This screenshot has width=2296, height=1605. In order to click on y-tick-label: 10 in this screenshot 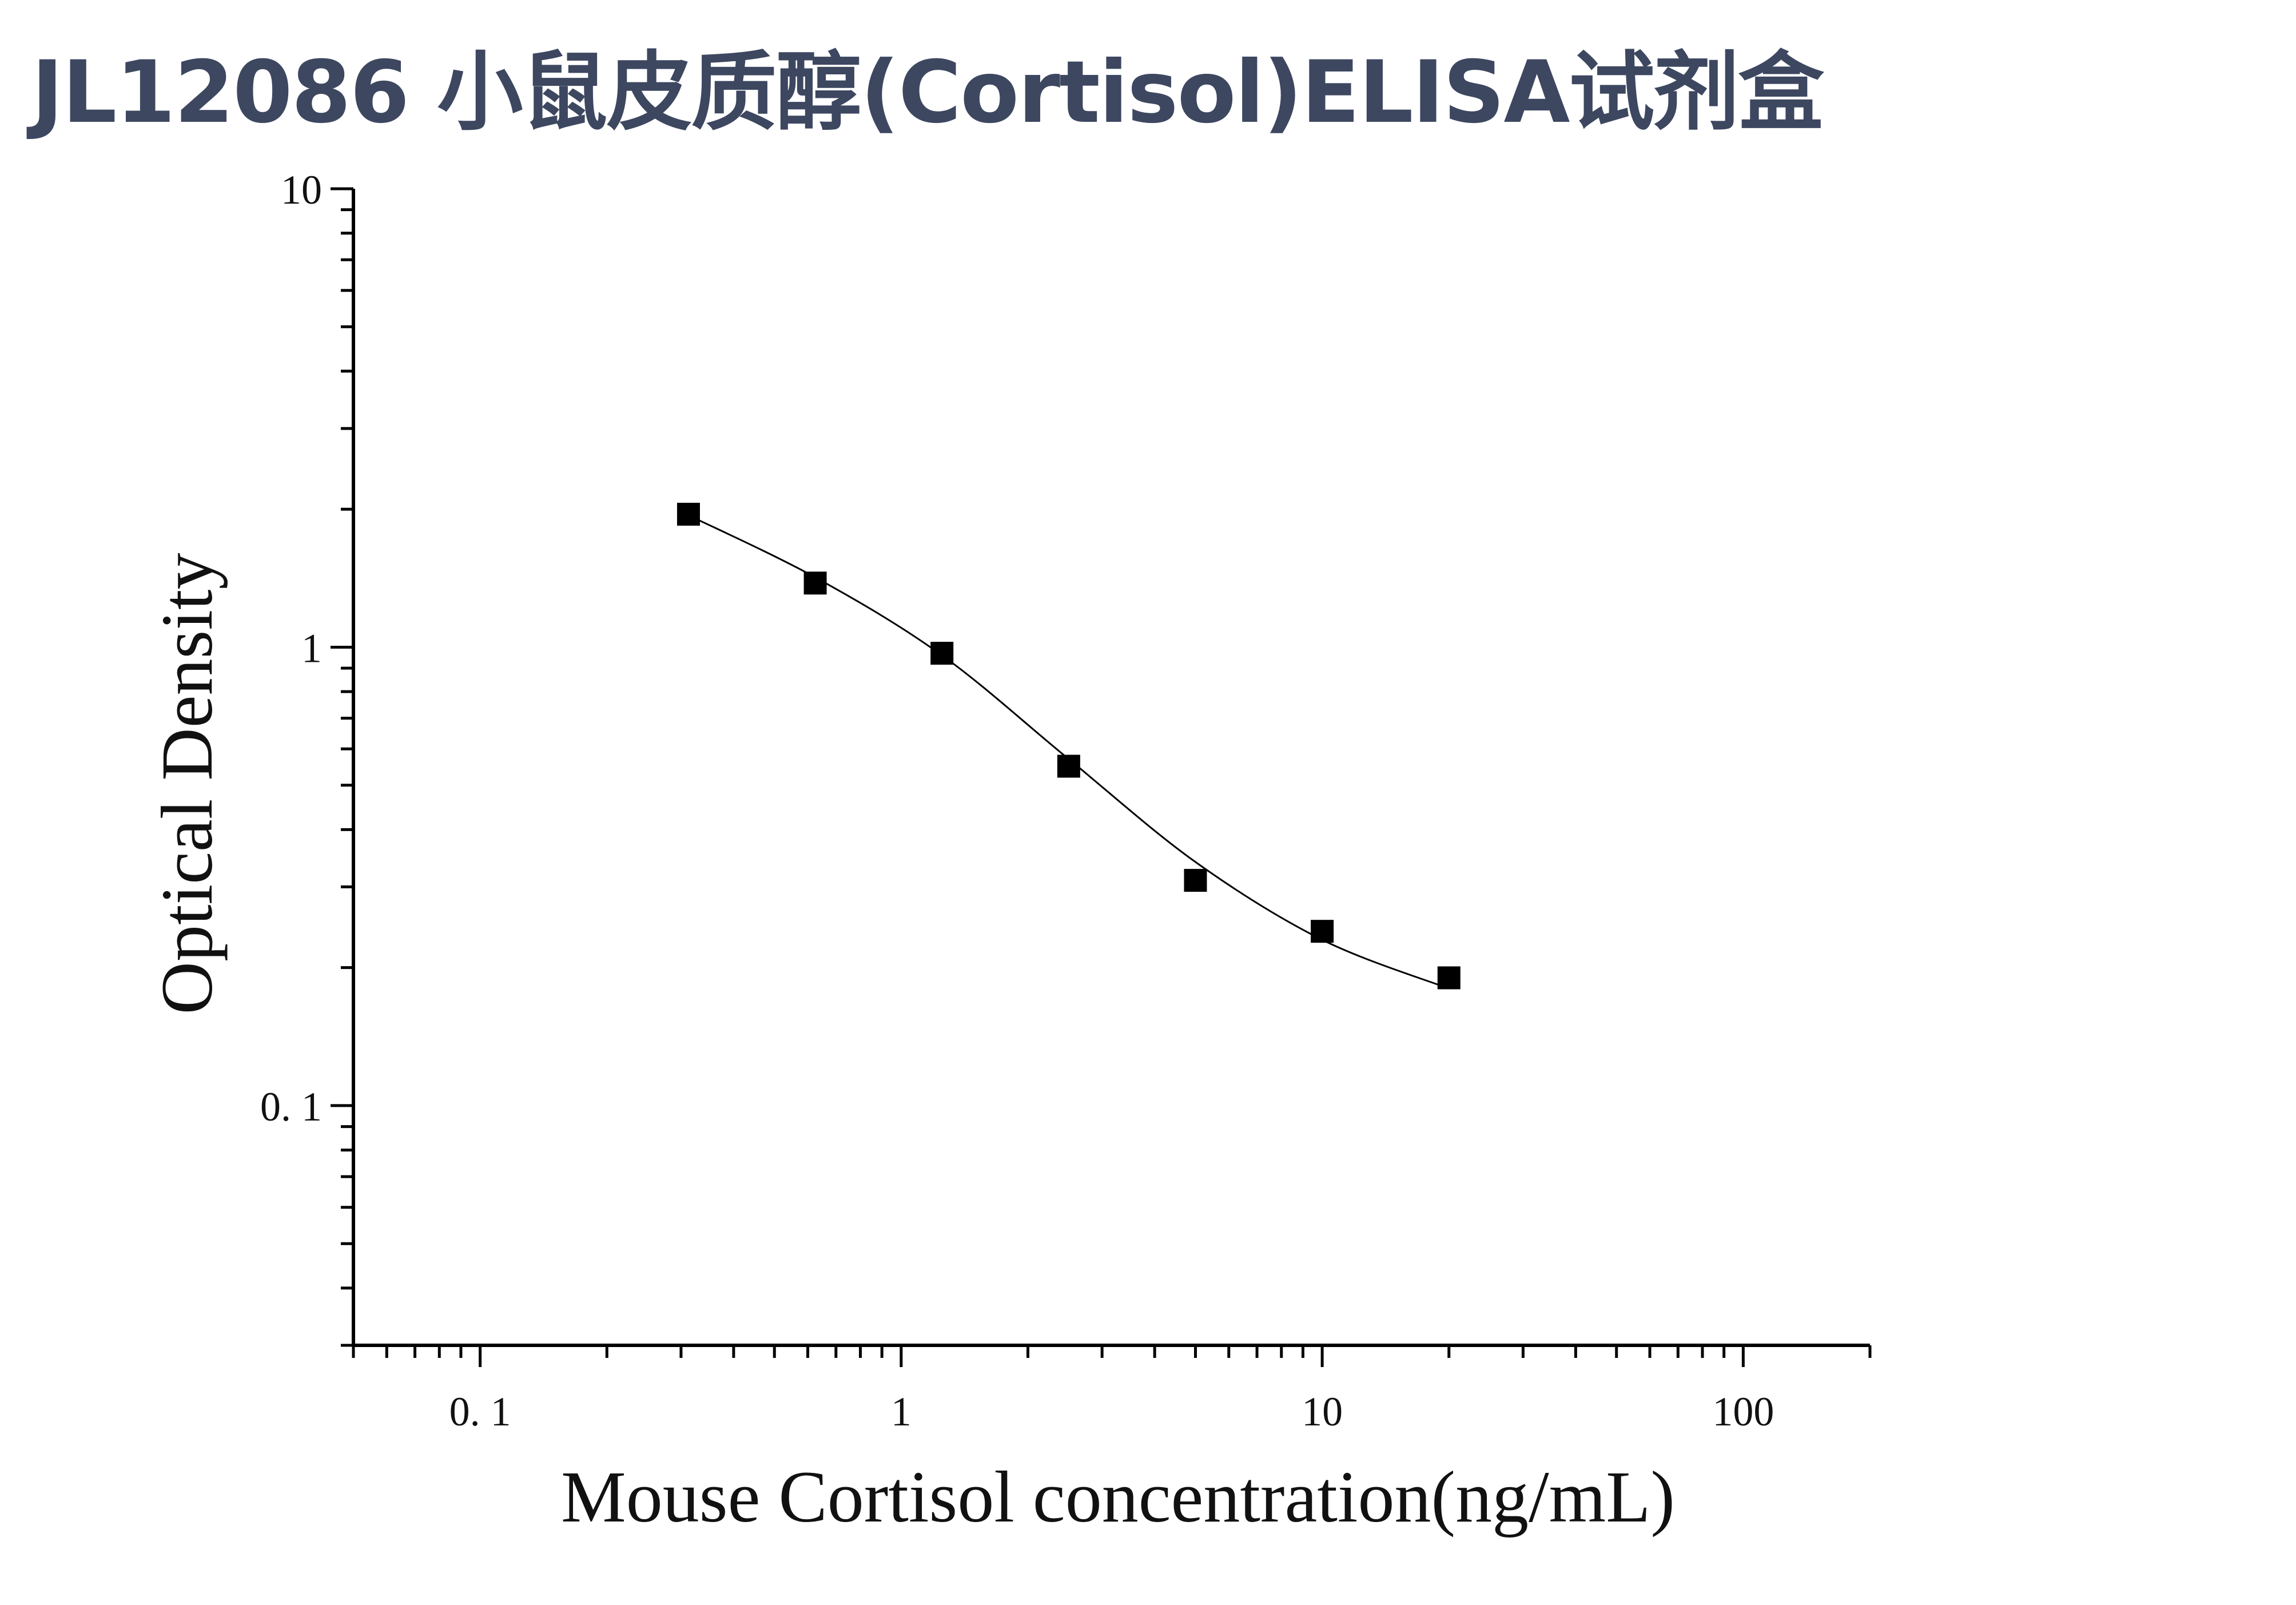, I will do `click(301, 190)`.